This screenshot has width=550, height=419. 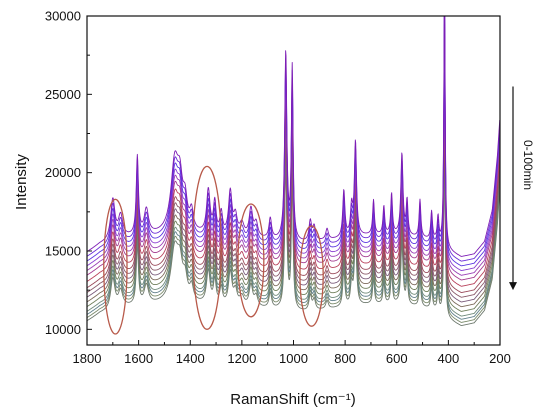 What do you see at coordinates (449, 358) in the screenshot?
I see `x-tick-label: 400` at bounding box center [449, 358].